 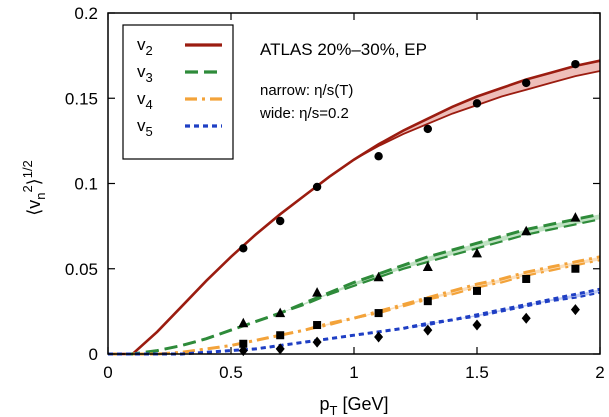 I want to click on annotation-narrow: narrow: η/s(T), so click(x=306, y=90).